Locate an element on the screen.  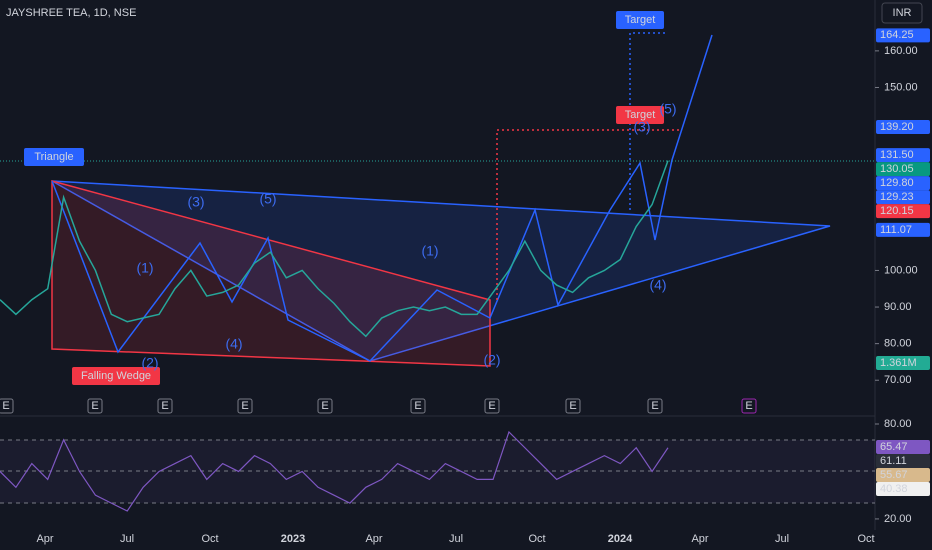
price-label: 129.23 is located at coordinates (897, 197).